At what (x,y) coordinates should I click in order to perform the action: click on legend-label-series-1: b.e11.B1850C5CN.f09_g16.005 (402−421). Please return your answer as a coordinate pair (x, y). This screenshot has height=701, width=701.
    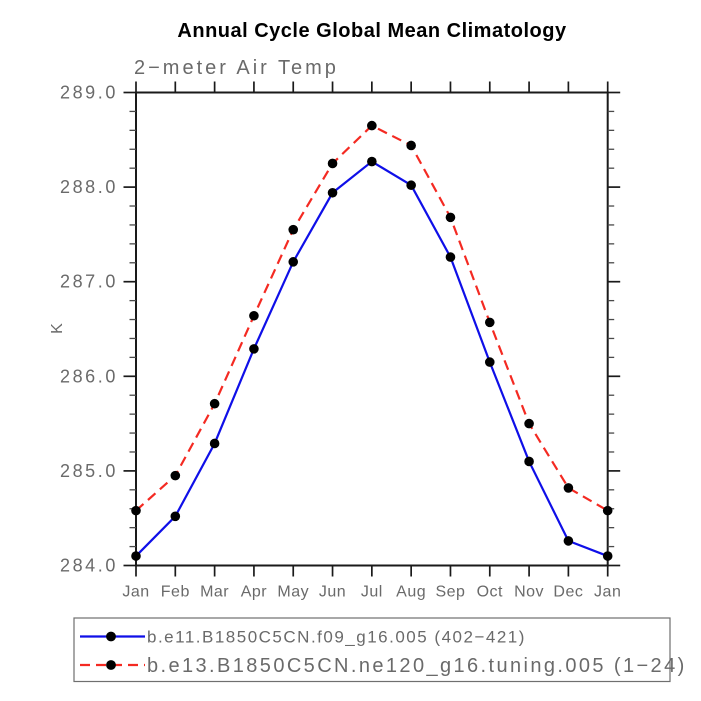
    Looking at the image, I should click on (336, 637).